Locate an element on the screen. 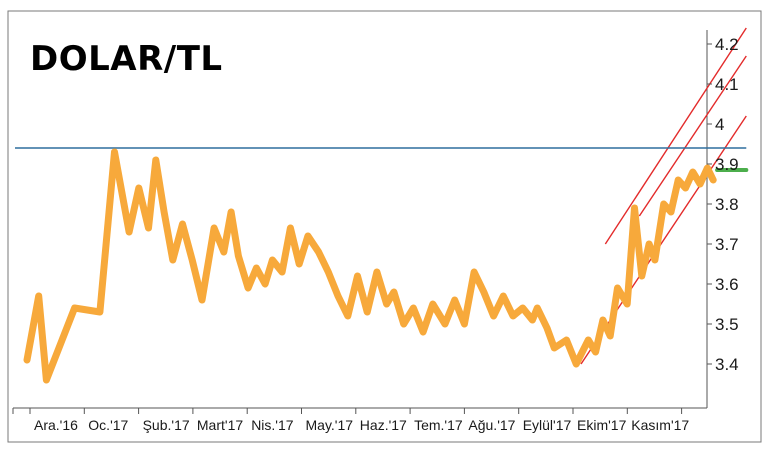 This screenshot has height=450, width=770. y-tick-label: 3.4 is located at coordinates (727, 364).